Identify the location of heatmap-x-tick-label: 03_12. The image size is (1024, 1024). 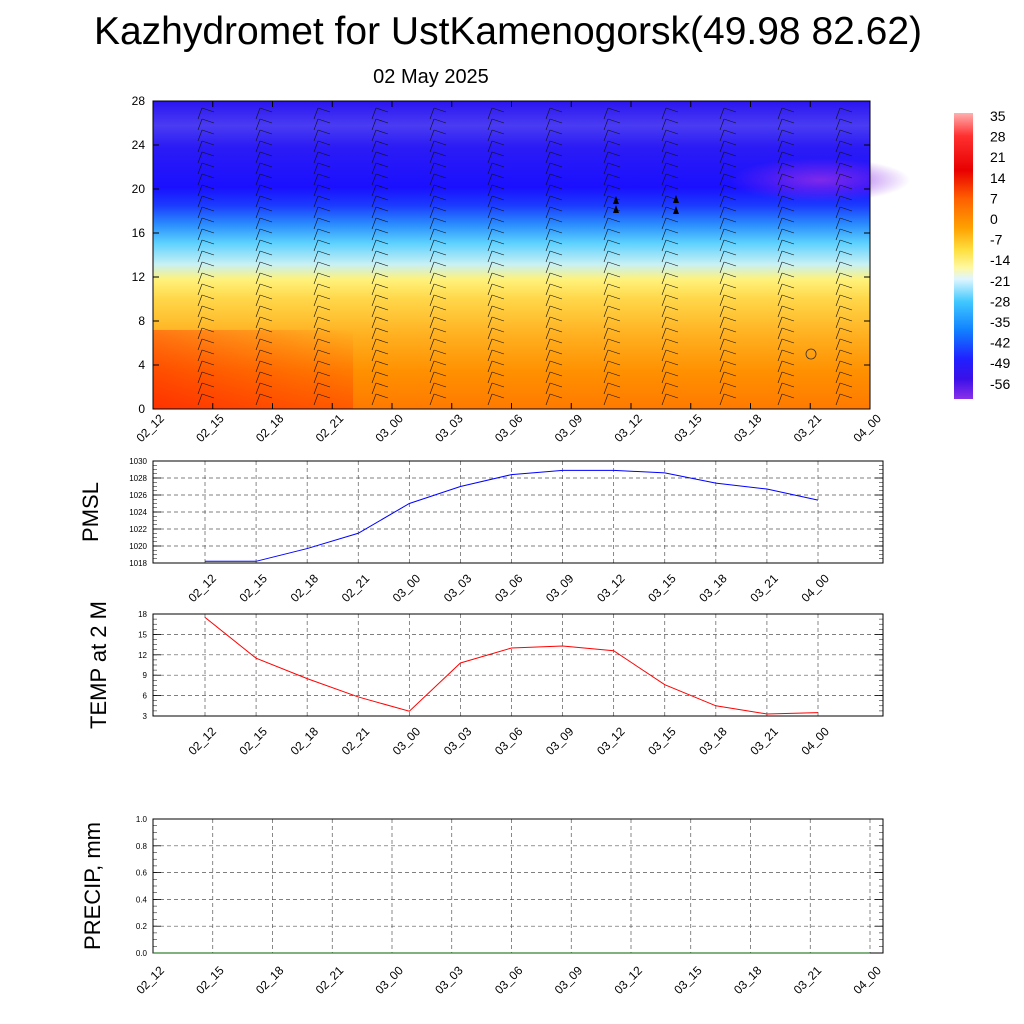
(628, 428).